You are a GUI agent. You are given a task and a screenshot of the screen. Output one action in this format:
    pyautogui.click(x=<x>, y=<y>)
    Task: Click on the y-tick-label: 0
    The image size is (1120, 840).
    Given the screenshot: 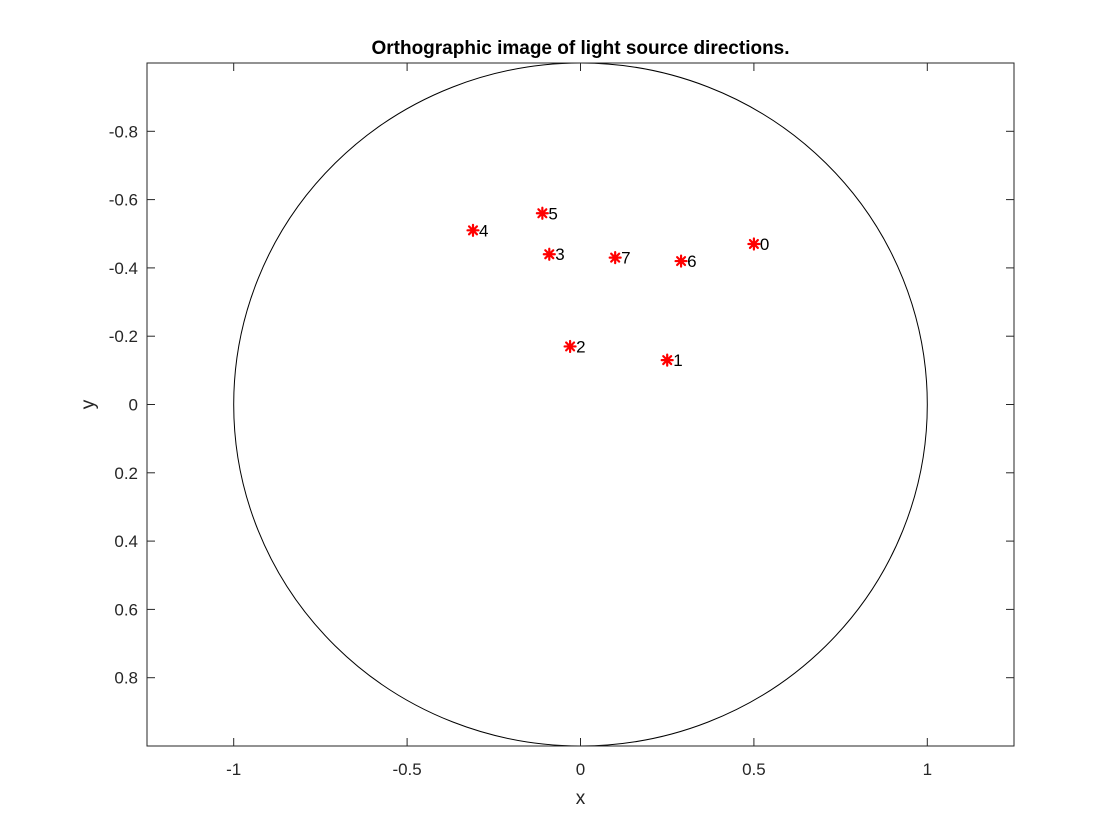 What is the action you would take?
    pyautogui.click(x=133, y=405)
    